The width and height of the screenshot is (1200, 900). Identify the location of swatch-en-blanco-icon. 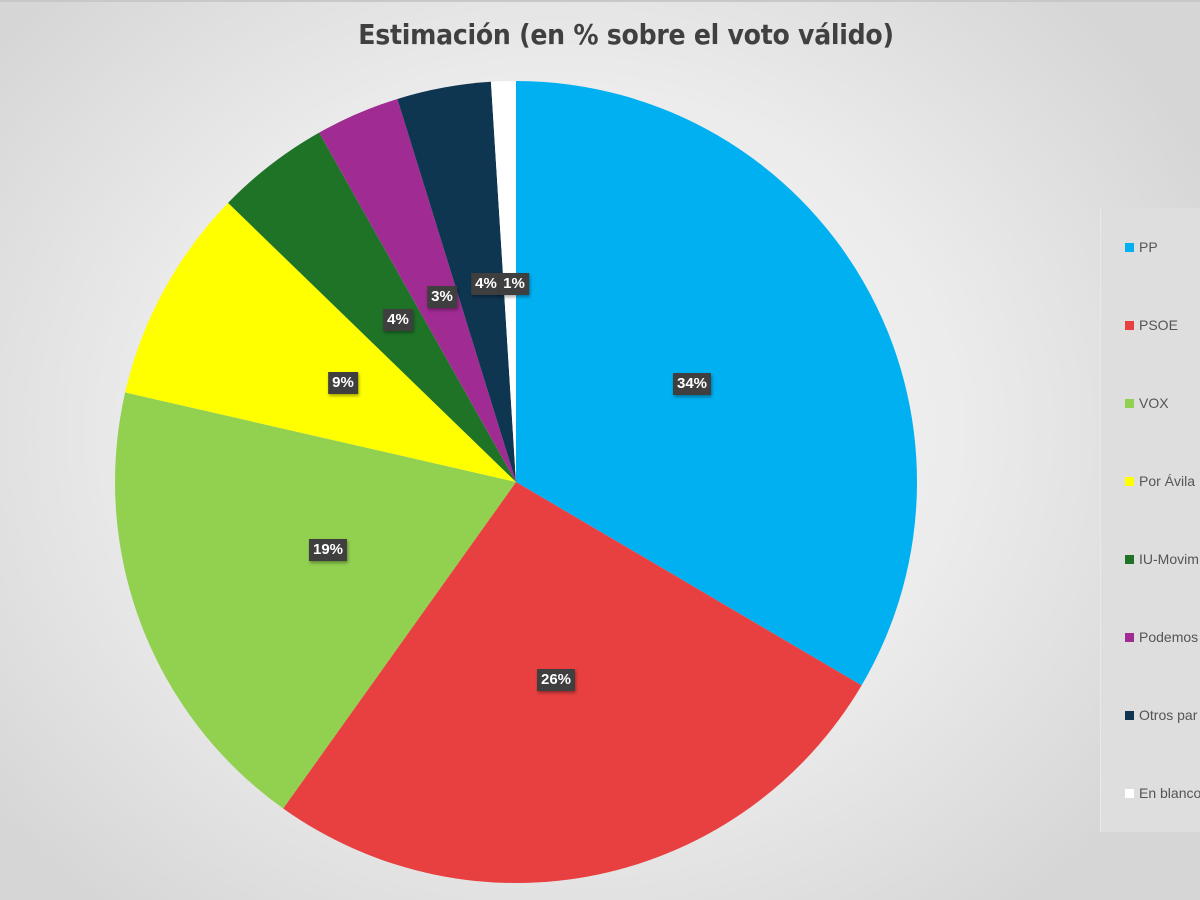
(1129, 793).